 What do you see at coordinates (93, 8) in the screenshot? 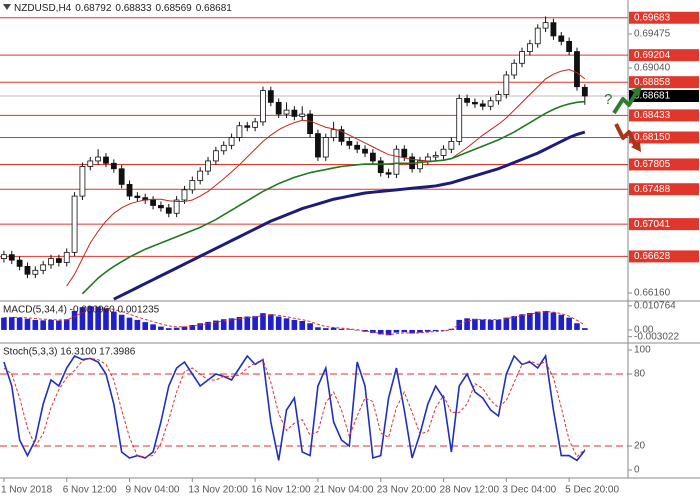
I see `header-value: 0.68792` at bounding box center [93, 8].